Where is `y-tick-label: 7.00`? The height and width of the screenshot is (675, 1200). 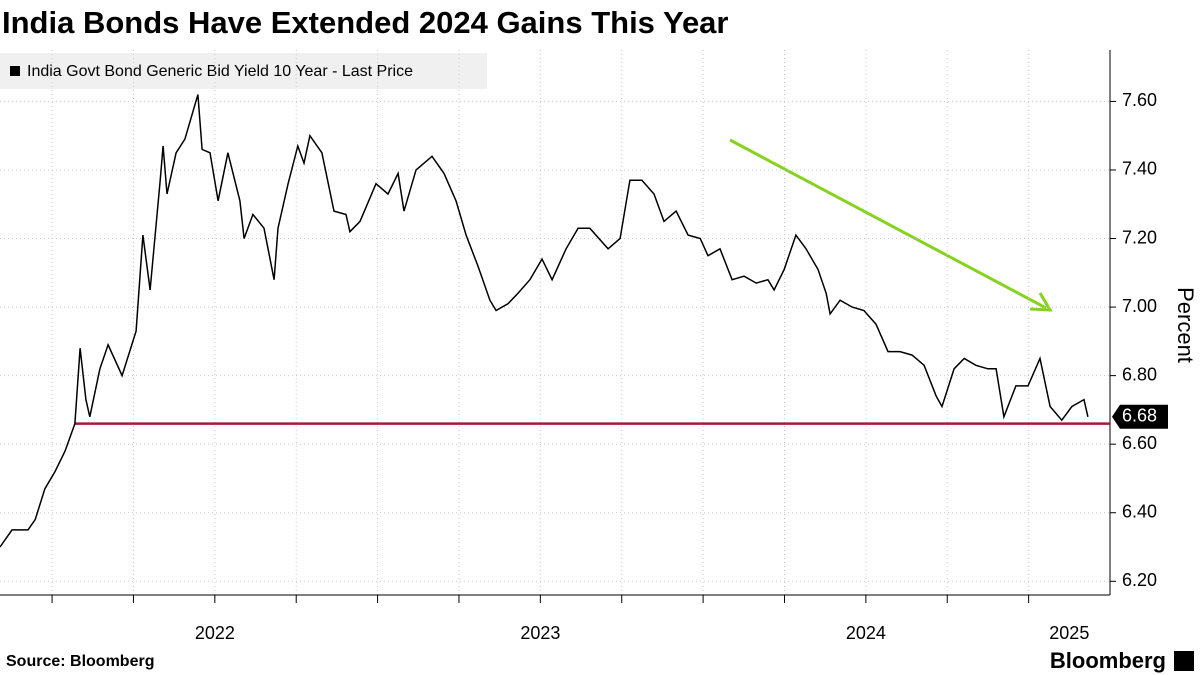
y-tick-label: 7.00 is located at coordinates (1139, 306).